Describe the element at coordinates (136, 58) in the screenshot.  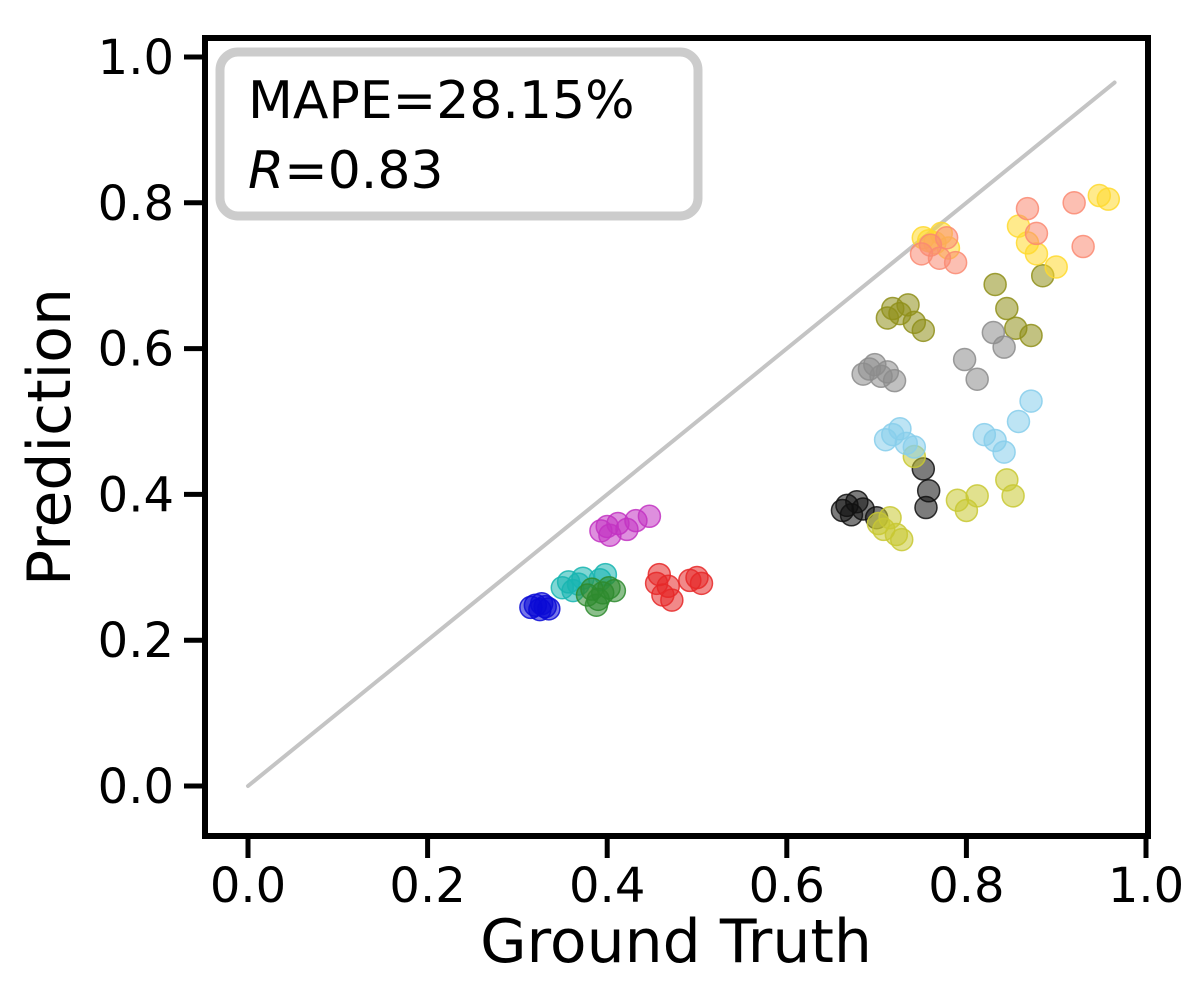
I see `y-tick-label: 1.0` at that location.